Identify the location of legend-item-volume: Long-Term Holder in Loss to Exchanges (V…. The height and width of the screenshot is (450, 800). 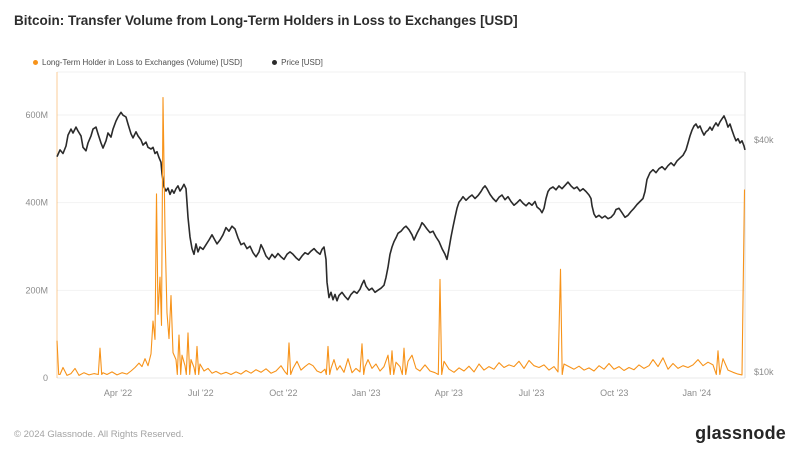
(137, 62).